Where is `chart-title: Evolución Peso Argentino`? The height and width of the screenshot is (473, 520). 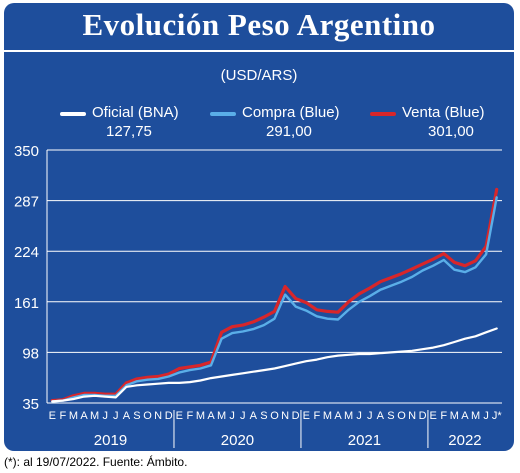
chart-title: Evolución Peso Argentino is located at coordinates (259, 24).